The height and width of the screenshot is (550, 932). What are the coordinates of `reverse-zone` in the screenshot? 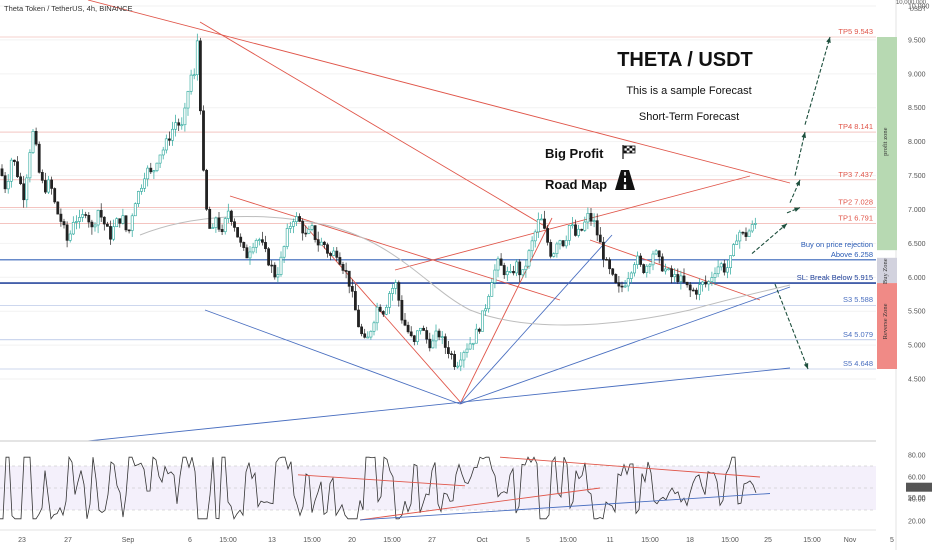 It's located at (887, 326).